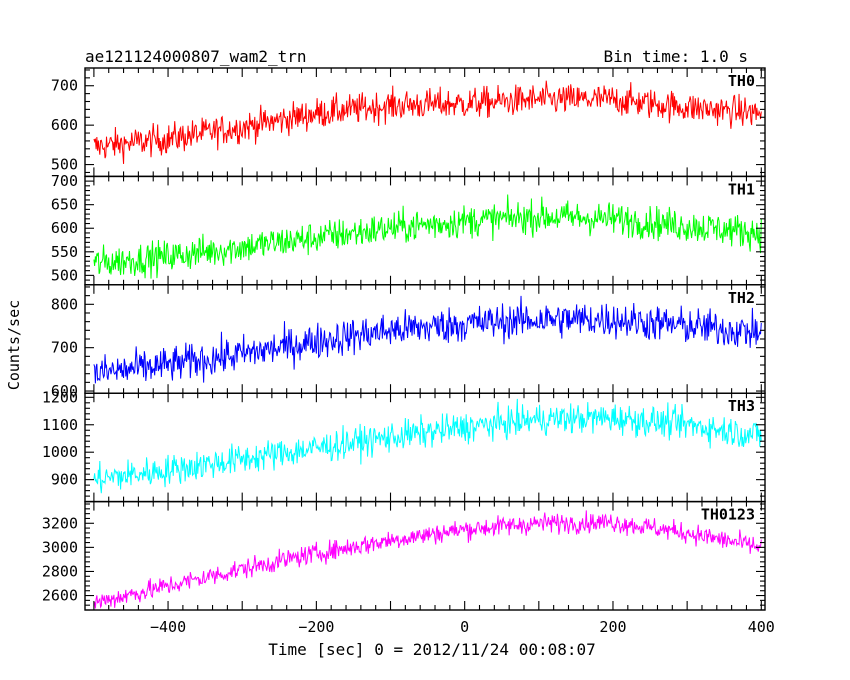 The width and height of the screenshot is (850, 680). I want to click on y-tick-label: 2800, so click(60, 571).